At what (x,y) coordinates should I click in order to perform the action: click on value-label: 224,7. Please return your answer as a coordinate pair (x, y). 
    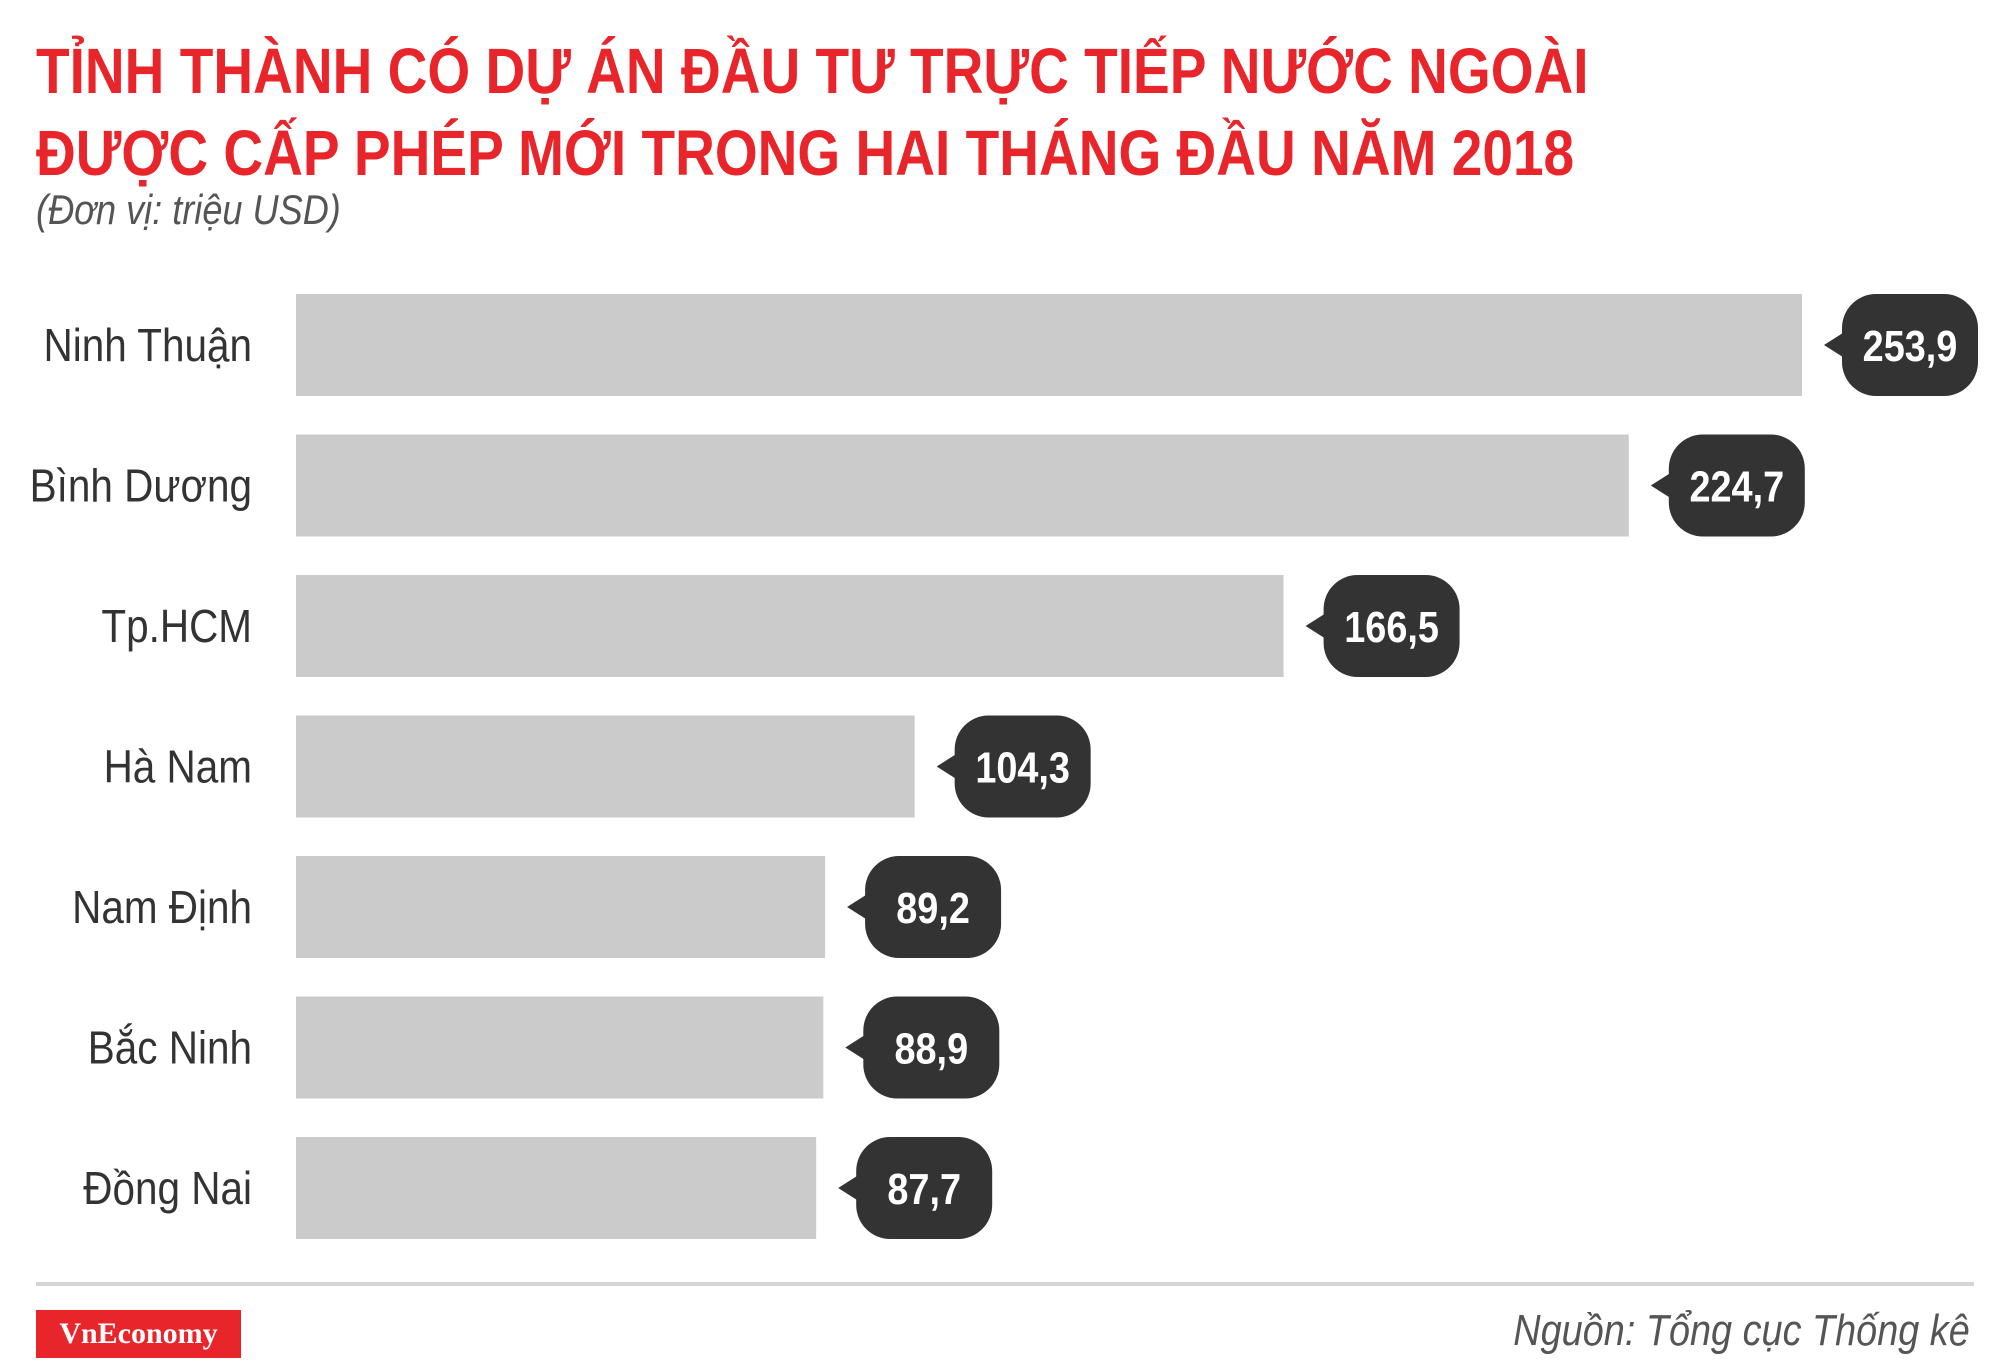
    Looking at the image, I should click on (1736, 486).